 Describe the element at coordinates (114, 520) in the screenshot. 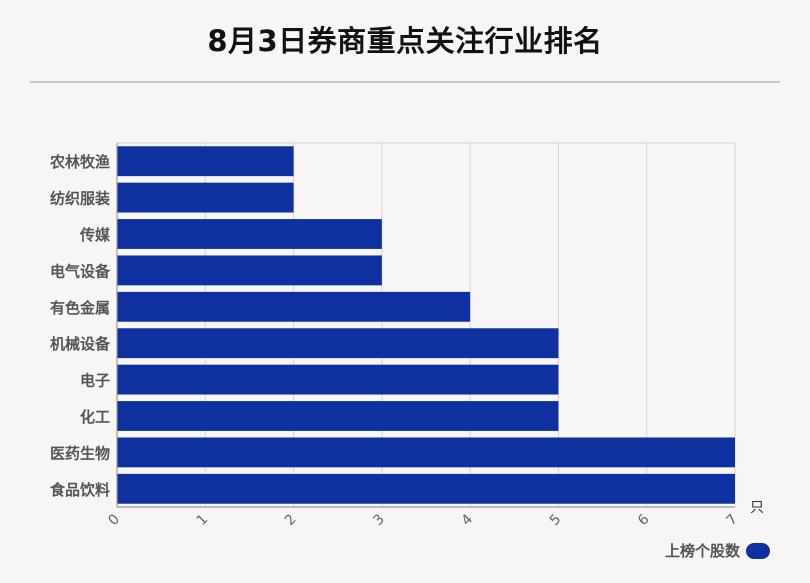

I see `x-tick-label: 0` at that location.